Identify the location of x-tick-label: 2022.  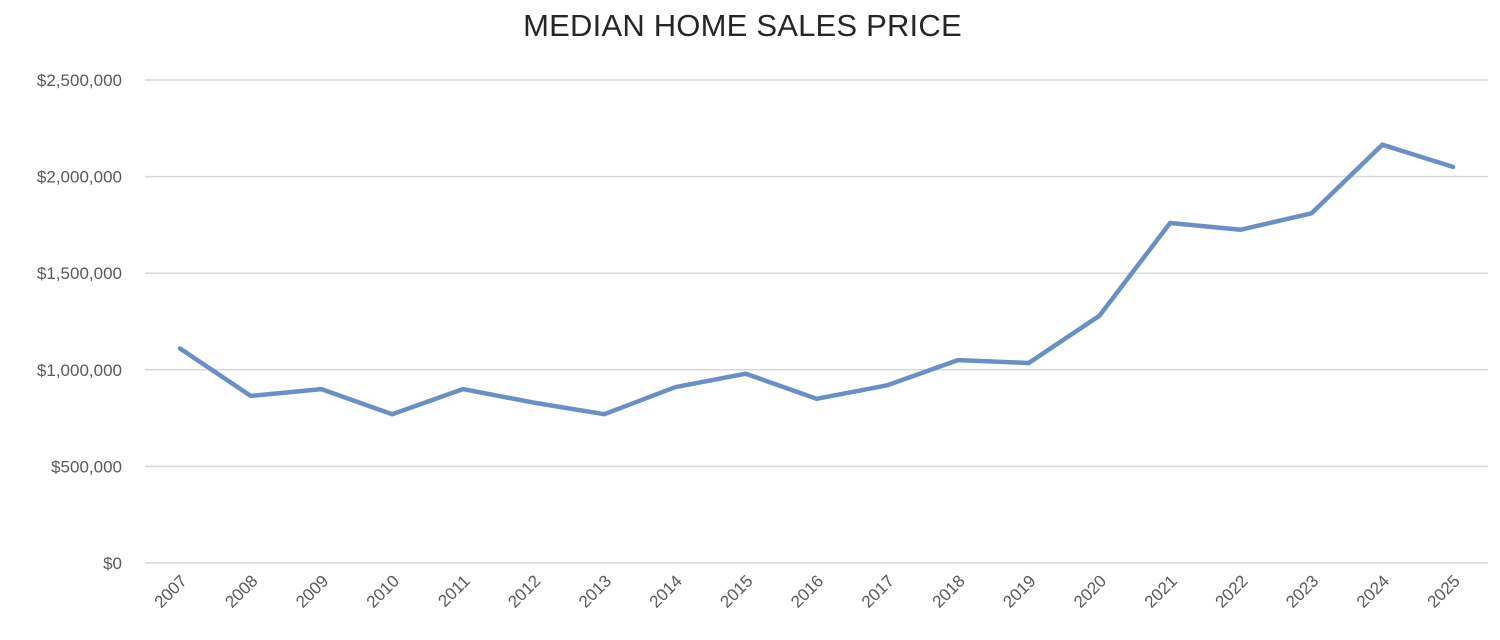
(1231, 591).